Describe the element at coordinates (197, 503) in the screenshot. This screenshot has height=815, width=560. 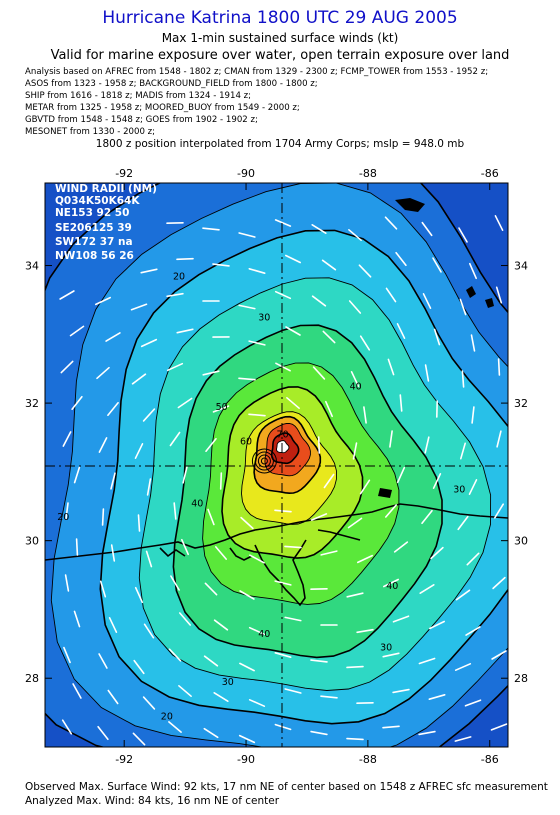
I see `contour-label: 40` at that location.